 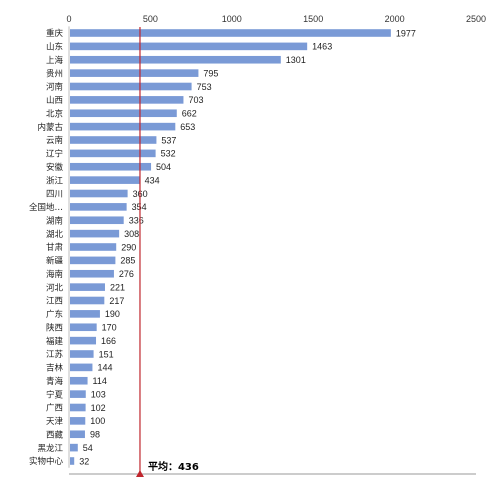 What do you see at coordinates (116, 301) in the screenshot?
I see `data-label: 217` at bounding box center [116, 301].